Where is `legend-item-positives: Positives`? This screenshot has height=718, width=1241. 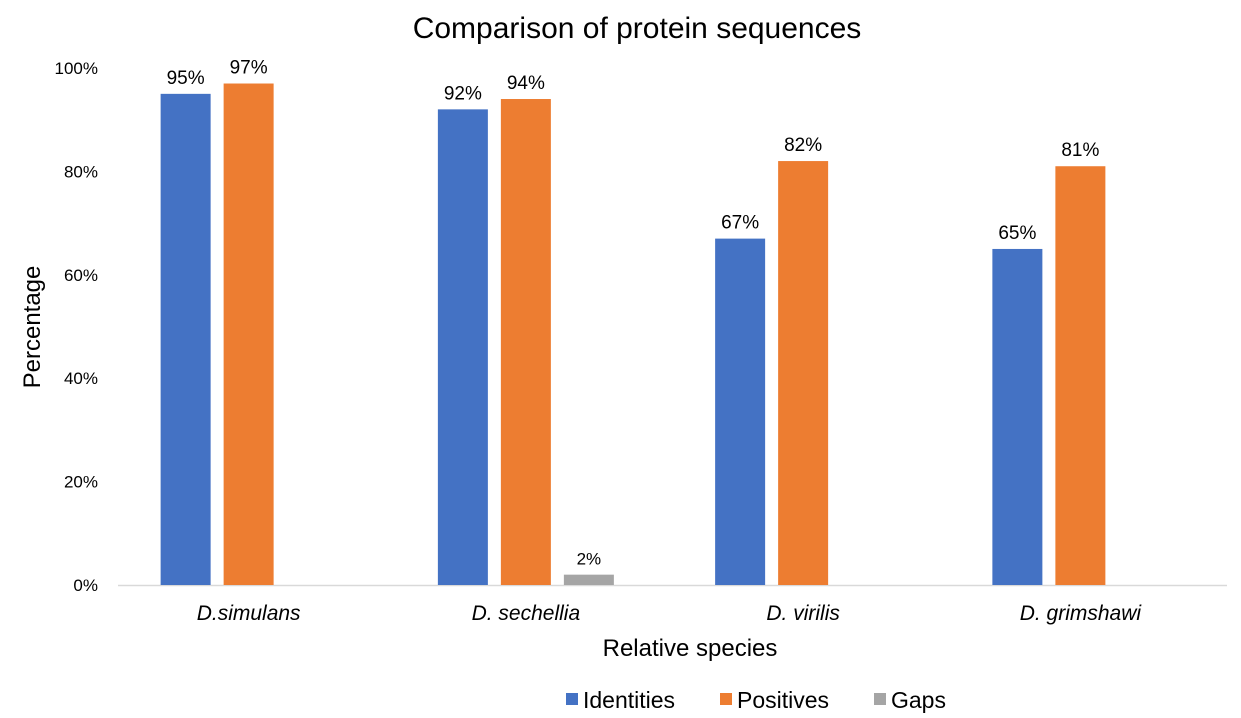
legend-item-positives: Positives is located at coordinates (774, 700).